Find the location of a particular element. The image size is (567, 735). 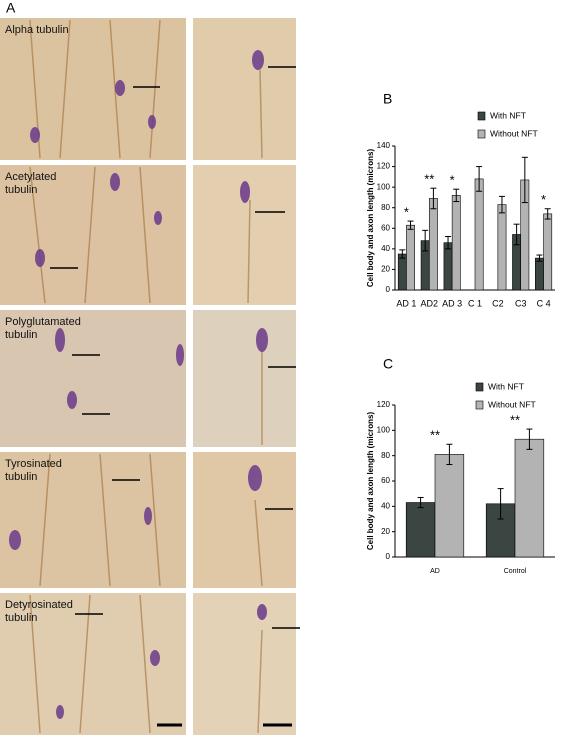

x-tick-label: C 4 is located at coordinates (544, 303).